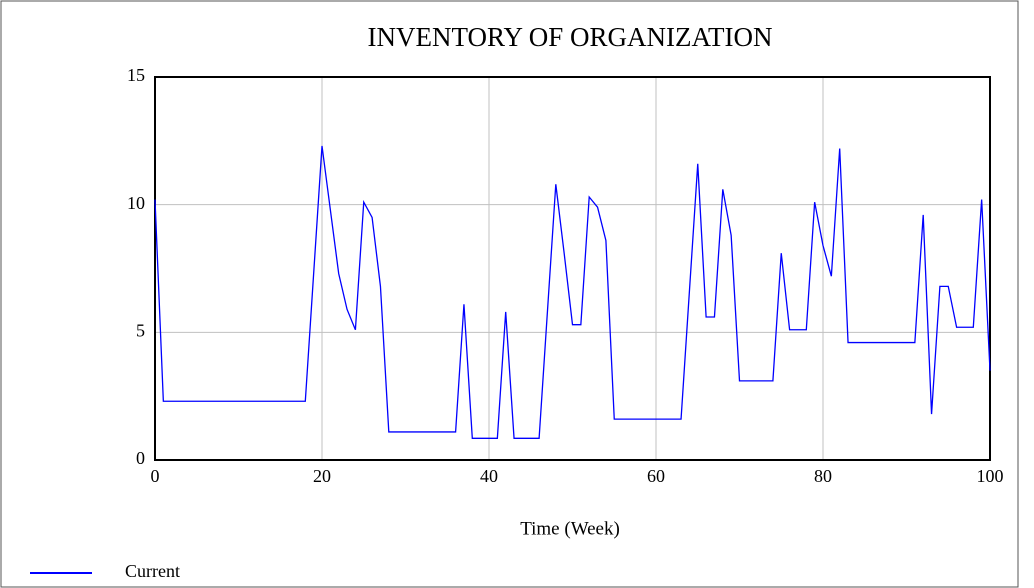 This screenshot has height=588, width=1034. I want to click on x-tick-label: 40, so click(489, 476).